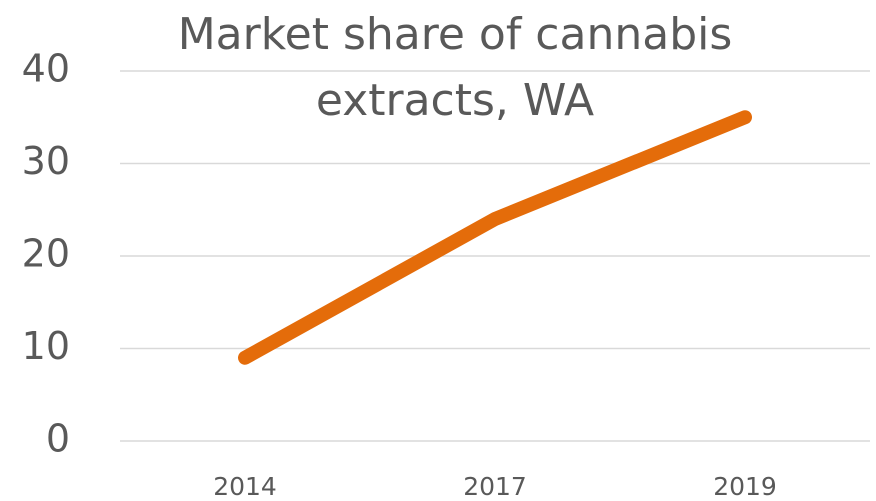 This screenshot has width=876, height=501. I want to click on y-tick-label: 10, so click(46, 346).